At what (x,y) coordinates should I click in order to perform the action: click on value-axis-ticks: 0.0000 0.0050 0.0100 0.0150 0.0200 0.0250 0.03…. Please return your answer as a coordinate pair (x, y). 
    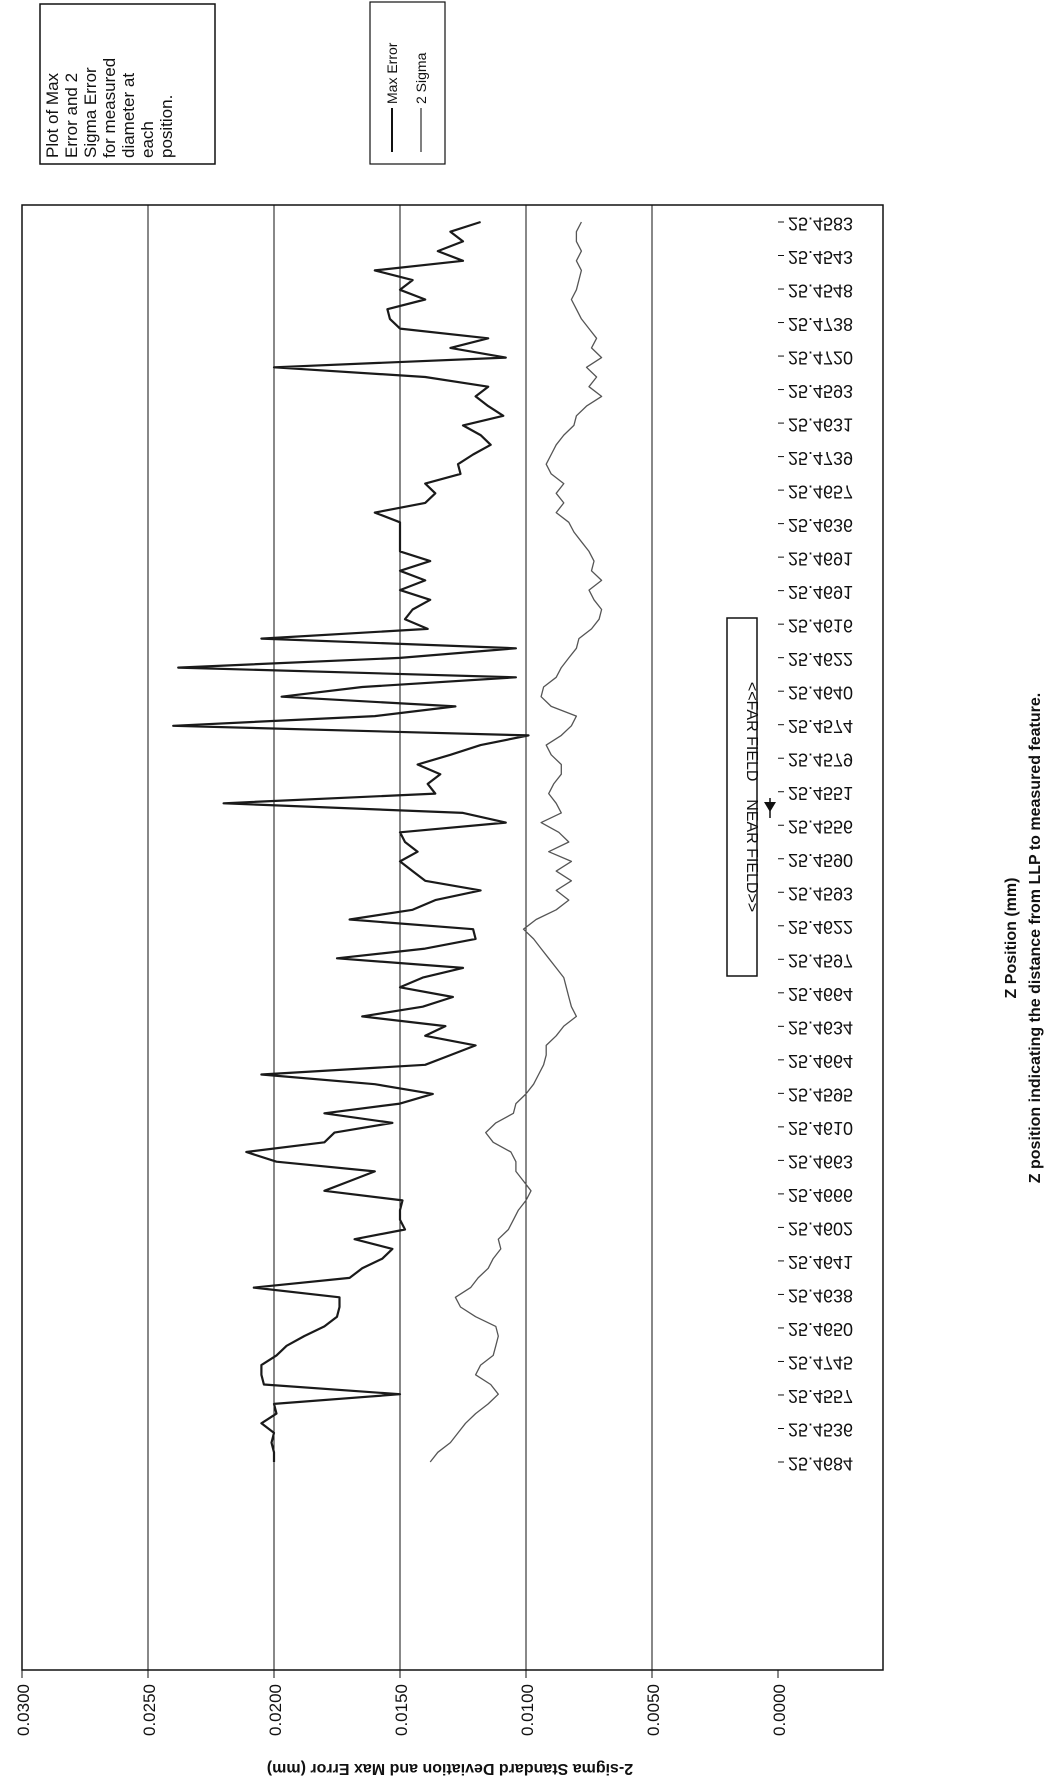
    Looking at the image, I should click on (401, 1703).